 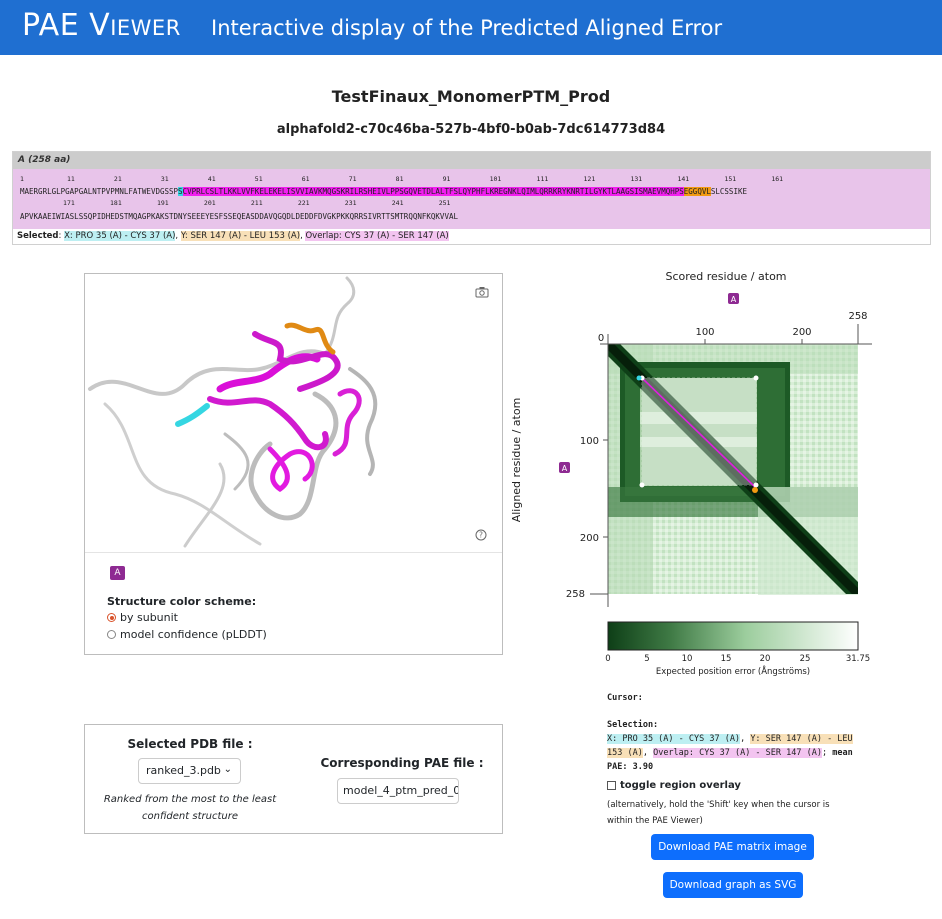 I want to click on chevron-down-icon: ⌄, so click(x=227, y=769).